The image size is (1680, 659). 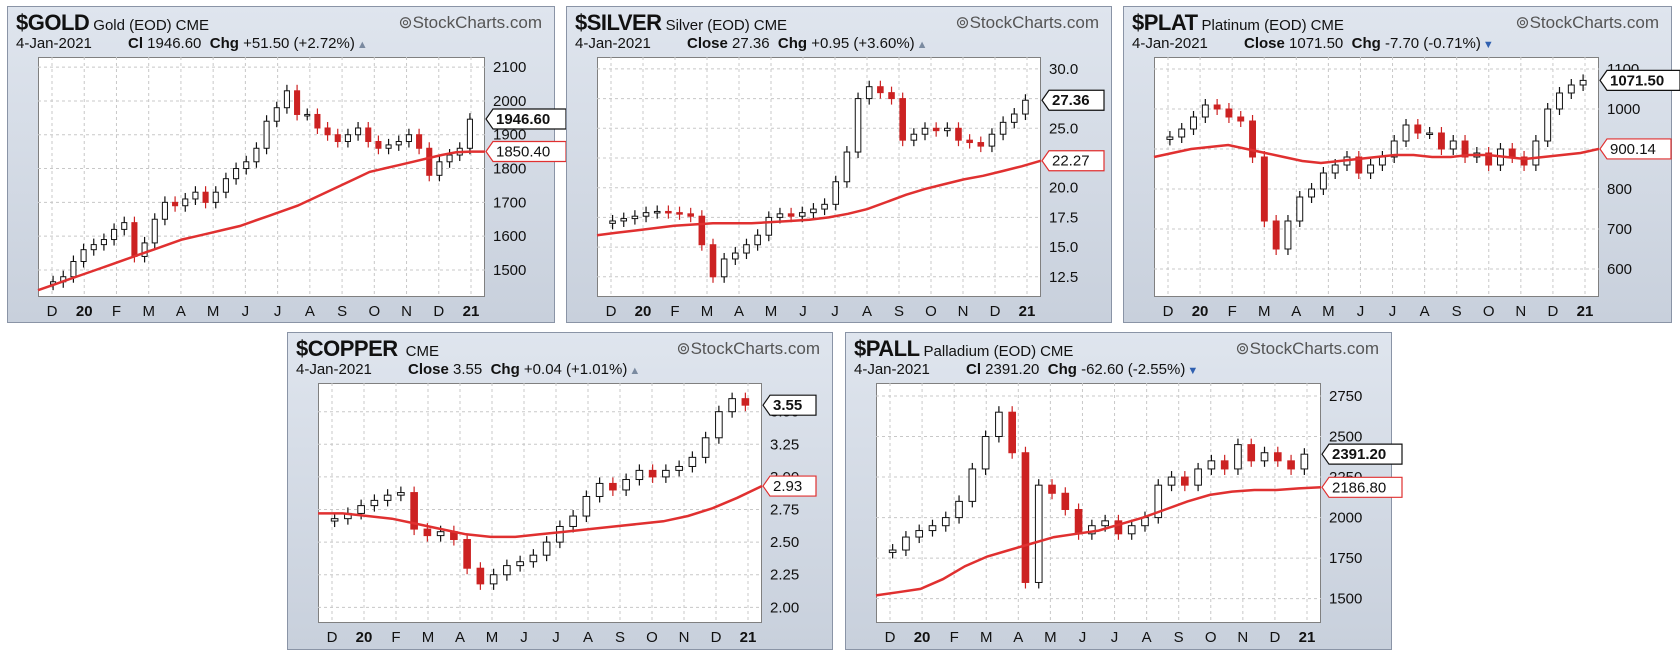 I want to click on chart-header: $PLAT Platinum (EOD) CME ⊚StockCharts.com, so click(x=1397, y=22).